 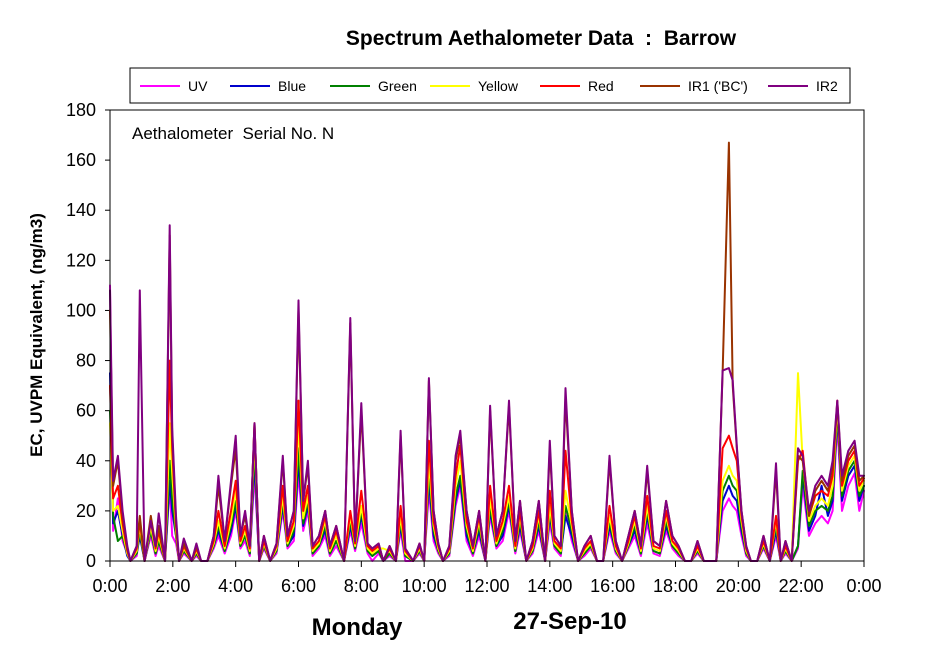 I want to click on chart-annotation: Aethalometer Serial No. N, so click(x=233, y=133).